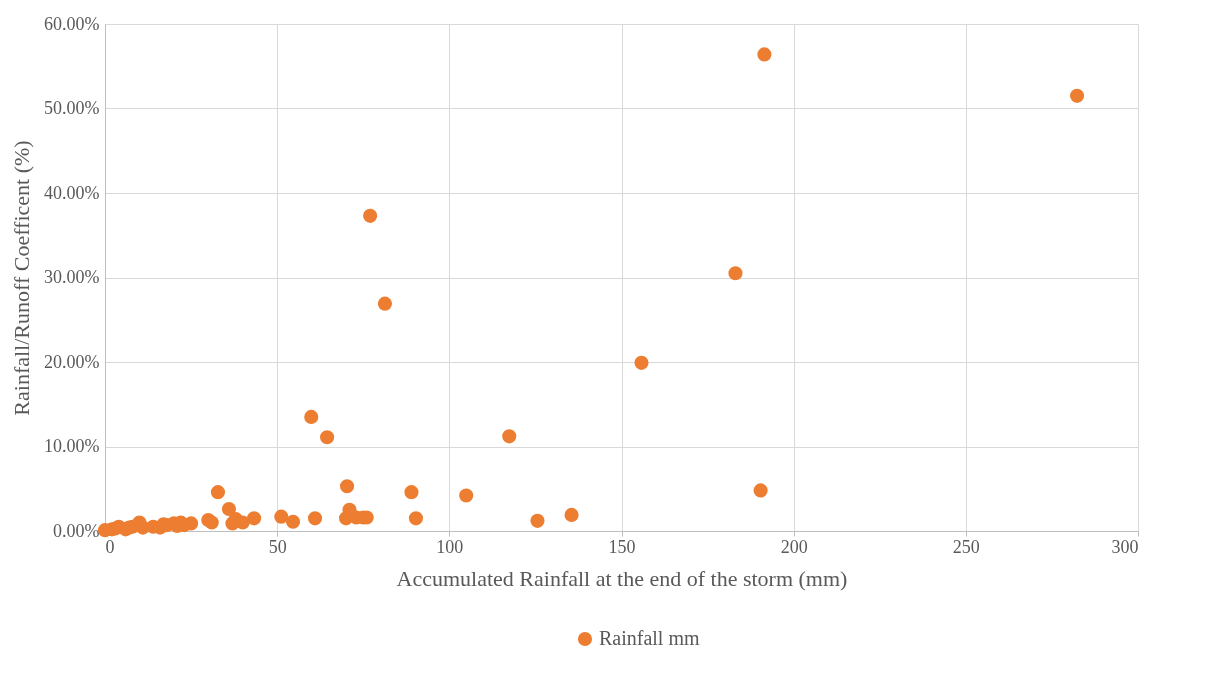 This screenshot has height=678, width=1209. What do you see at coordinates (72, 361) in the screenshot?
I see `y-tick-label: 20.00%` at bounding box center [72, 361].